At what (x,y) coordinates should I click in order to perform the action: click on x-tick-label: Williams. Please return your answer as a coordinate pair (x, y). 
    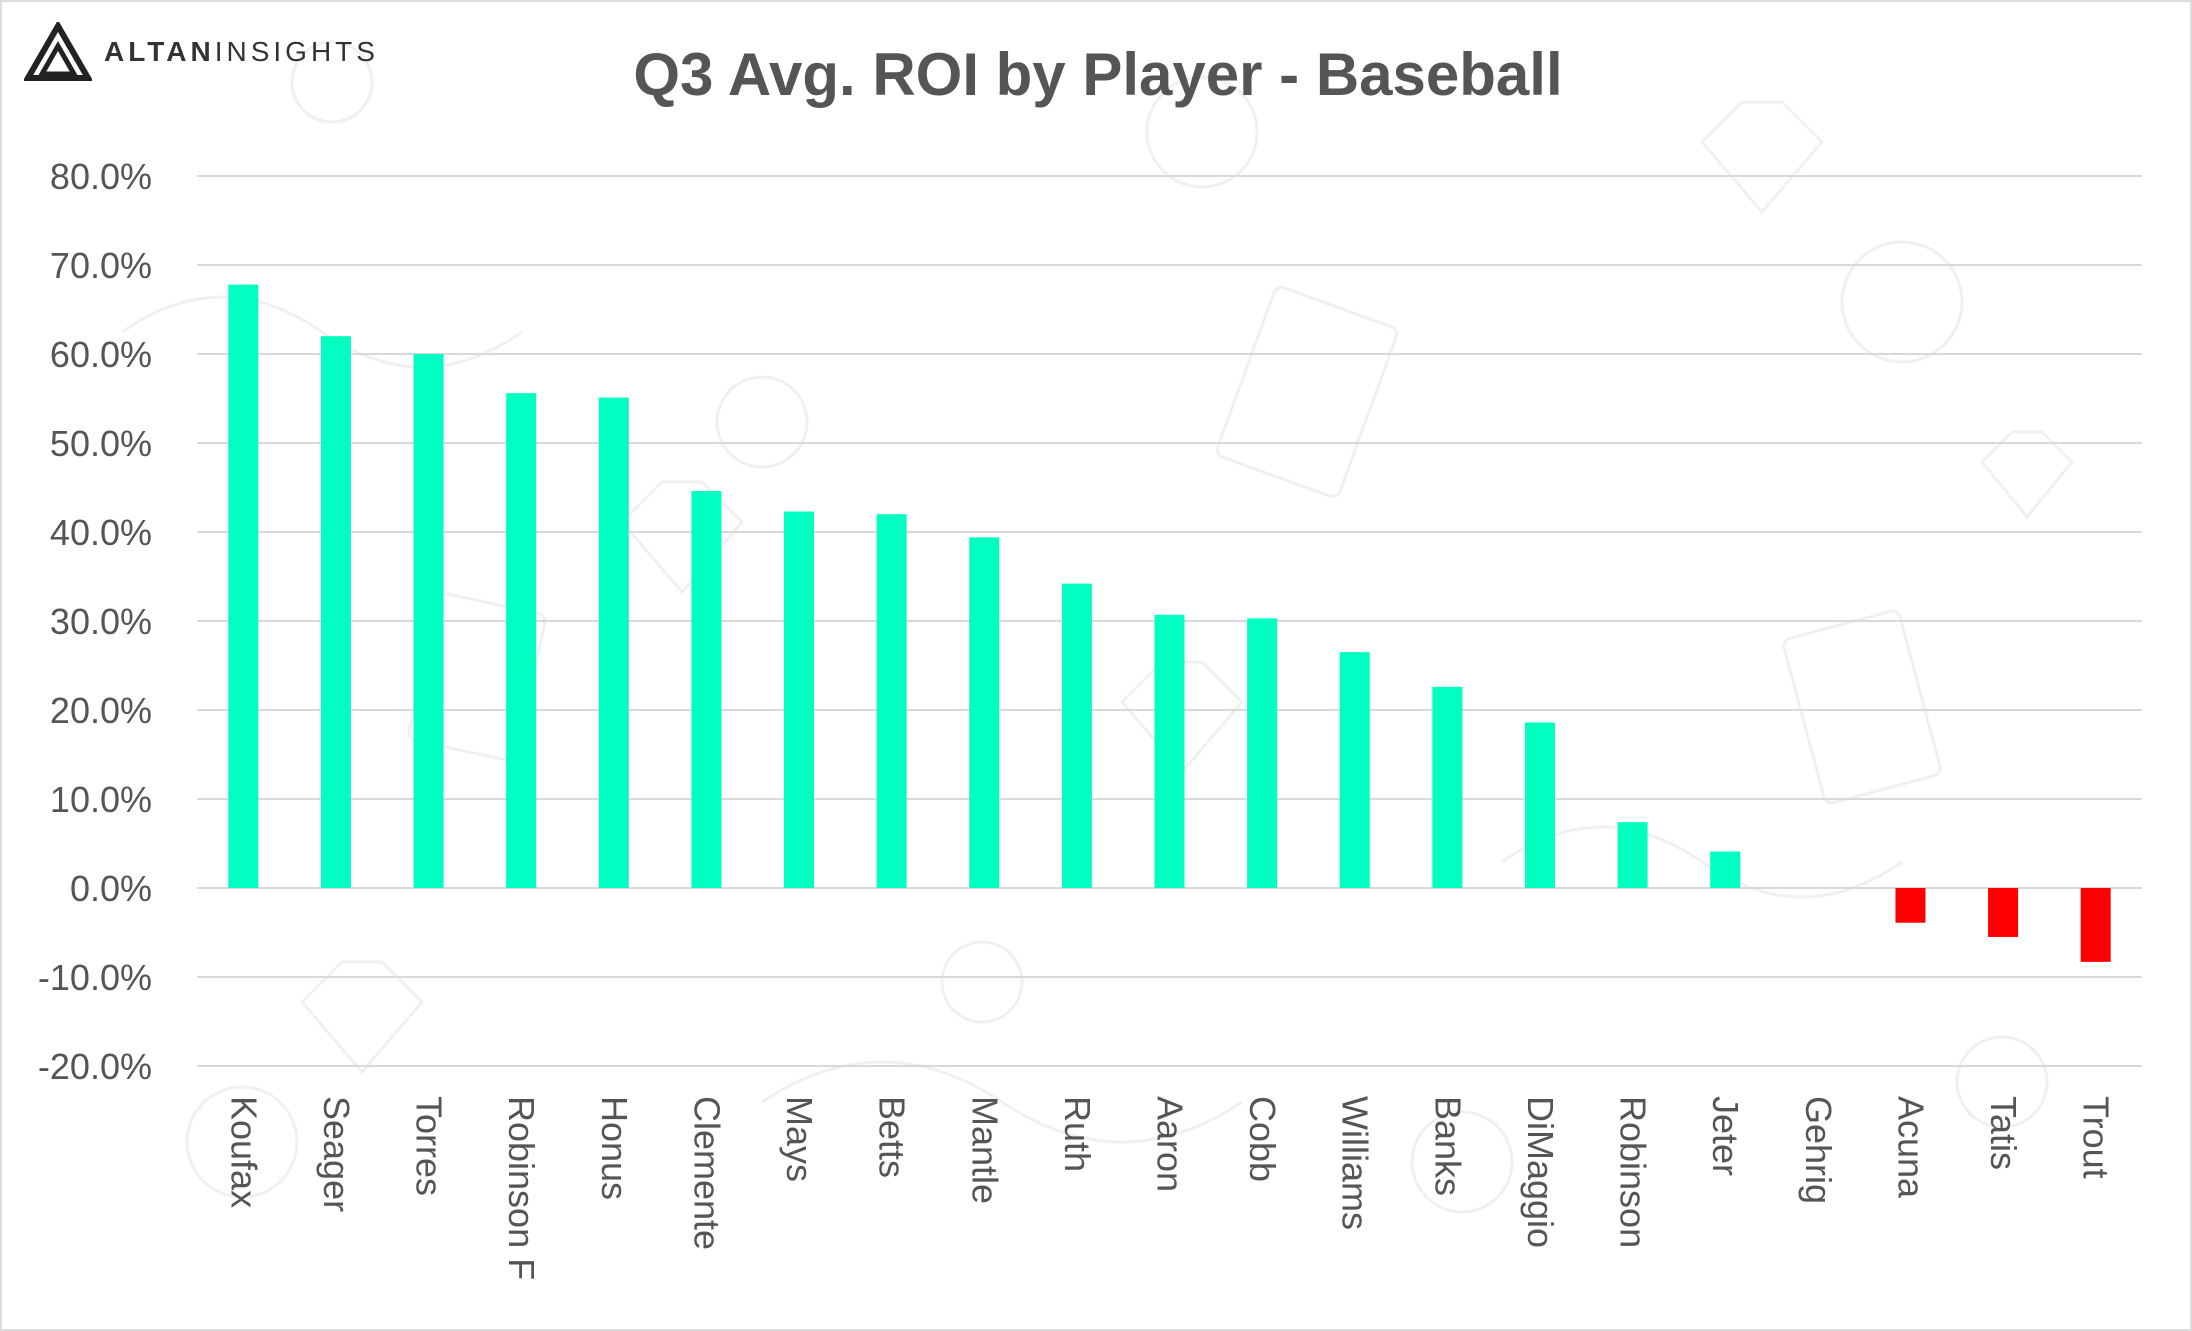
    Looking at the image, I should click on (1355, 1163).